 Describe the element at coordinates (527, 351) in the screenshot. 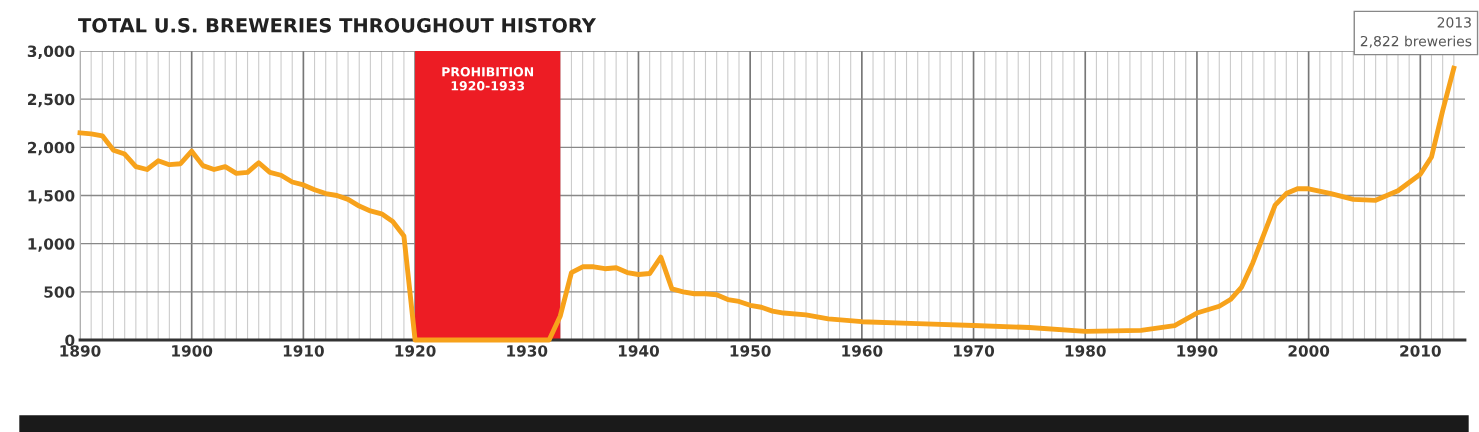

I see `x-tick-label: 1930` at that location.